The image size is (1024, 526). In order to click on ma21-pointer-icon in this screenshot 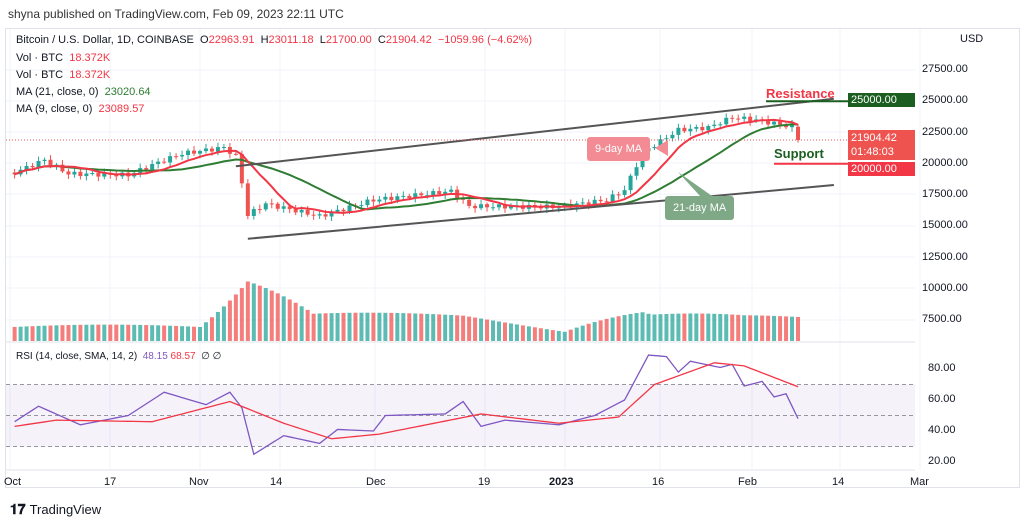, I will do `click(695, 184)`.